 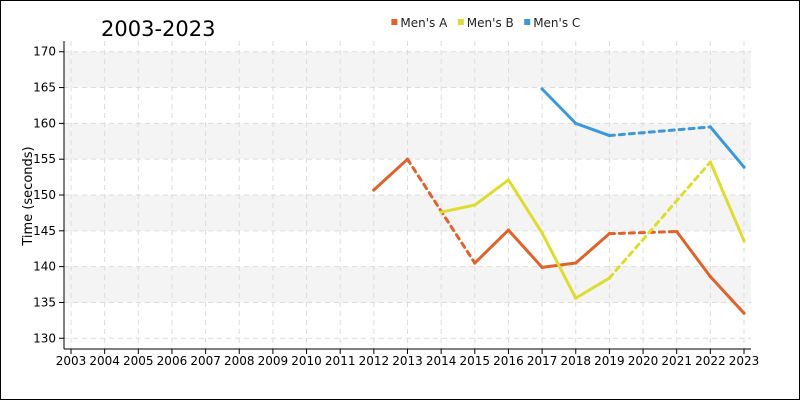 What do you see at coordinates (44, 123) in the screenshot?
I see `y-tick-label: 160` at bounding box center [44, 123].